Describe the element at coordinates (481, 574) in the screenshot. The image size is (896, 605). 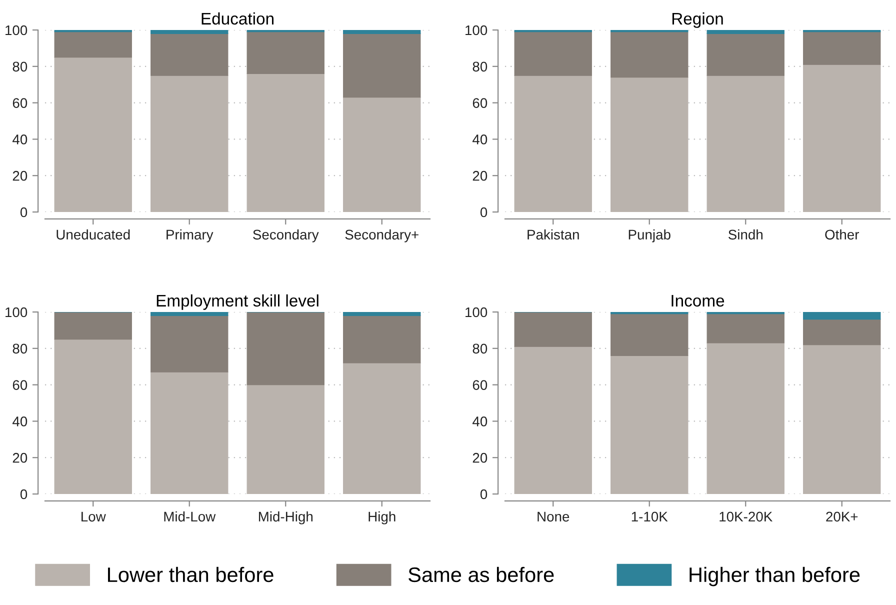
I see `legend-label: Same as before` at that location.